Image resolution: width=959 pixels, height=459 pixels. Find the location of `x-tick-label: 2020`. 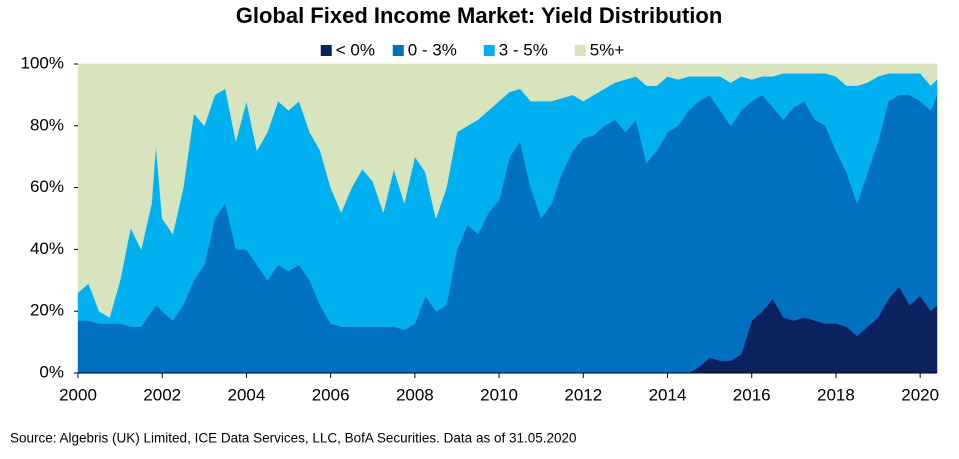

x-tick-label: 2020 is located at coordinates (920, 394).